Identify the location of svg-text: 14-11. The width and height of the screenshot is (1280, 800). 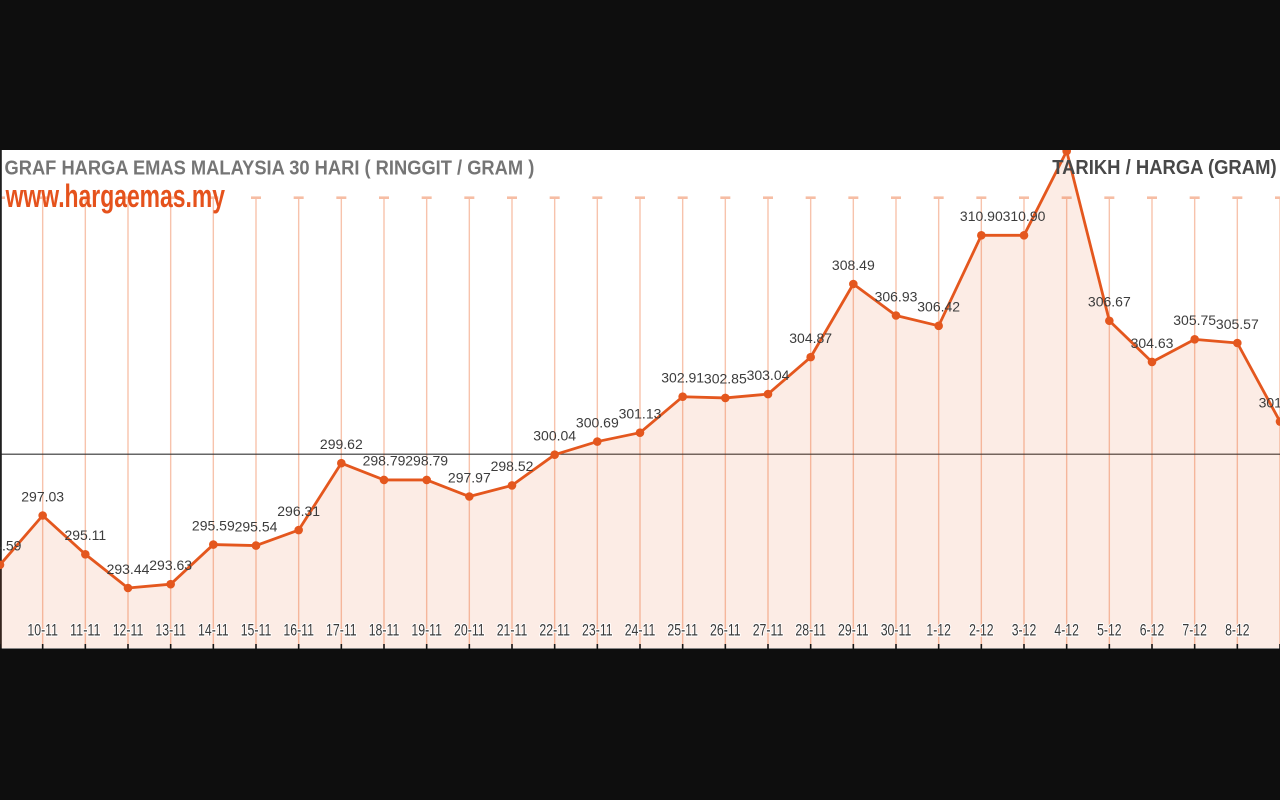
(213, 630).